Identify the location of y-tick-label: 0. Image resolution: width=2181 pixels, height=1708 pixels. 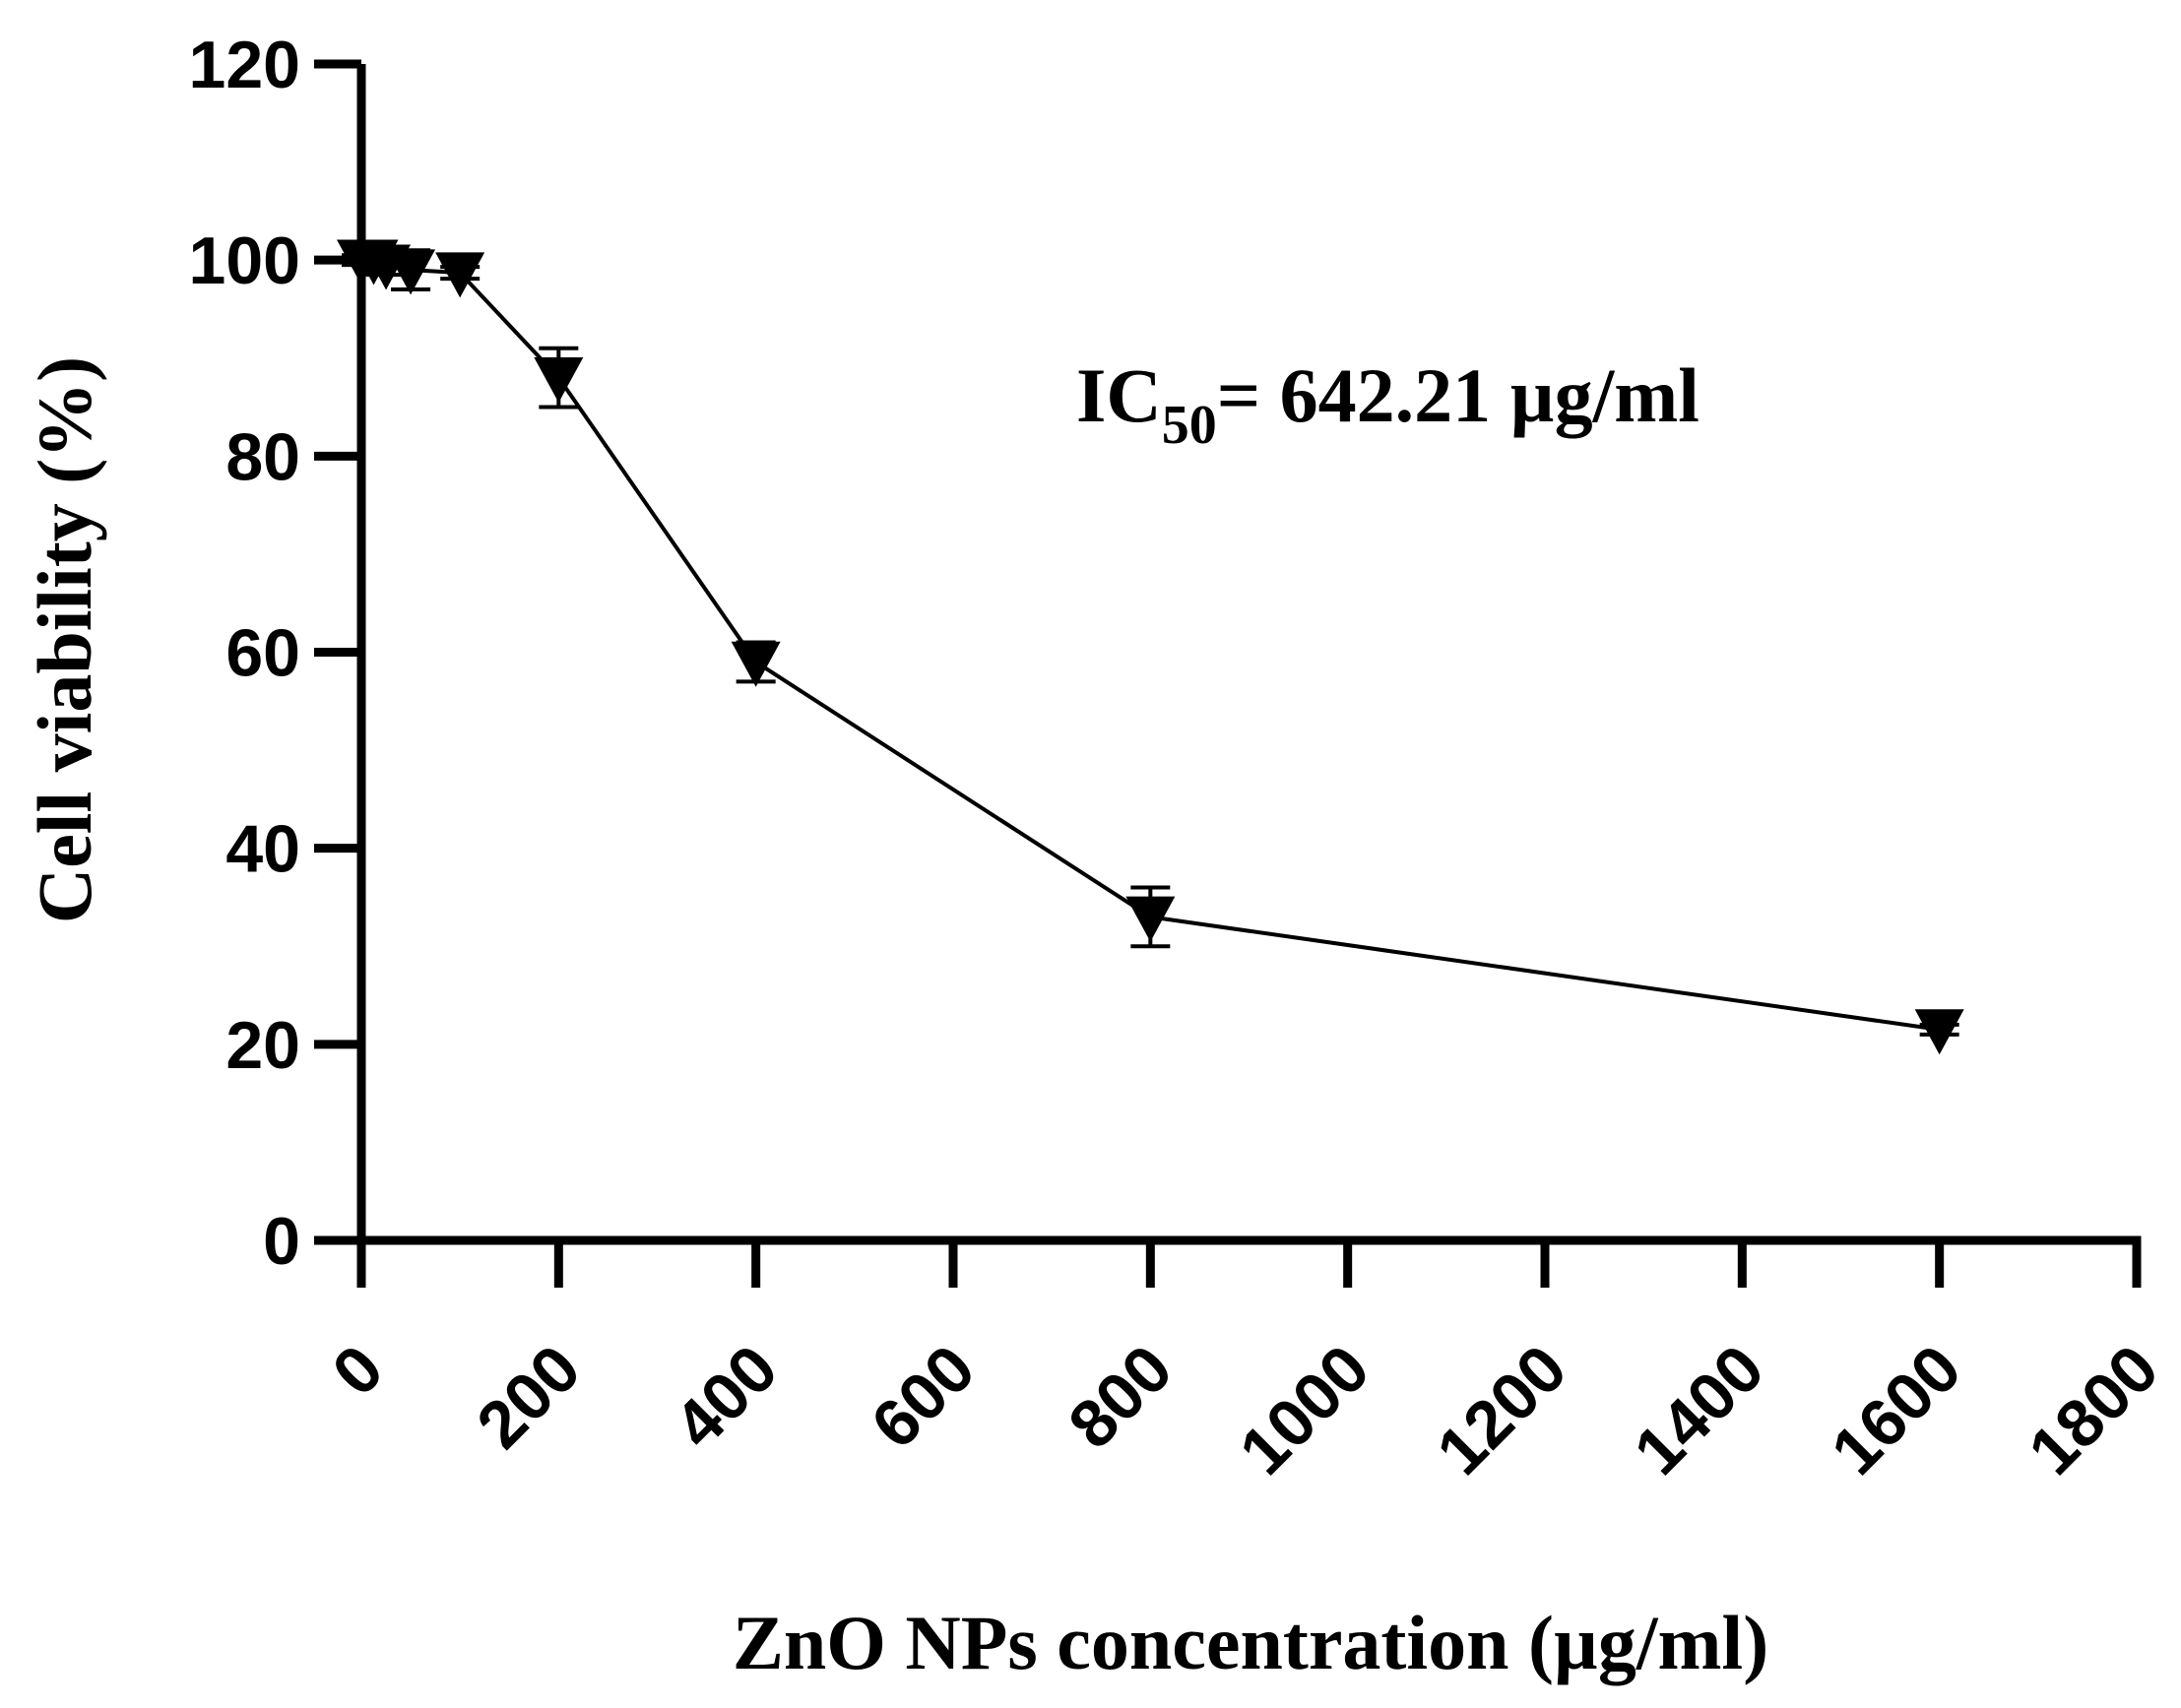
(281, 1241).